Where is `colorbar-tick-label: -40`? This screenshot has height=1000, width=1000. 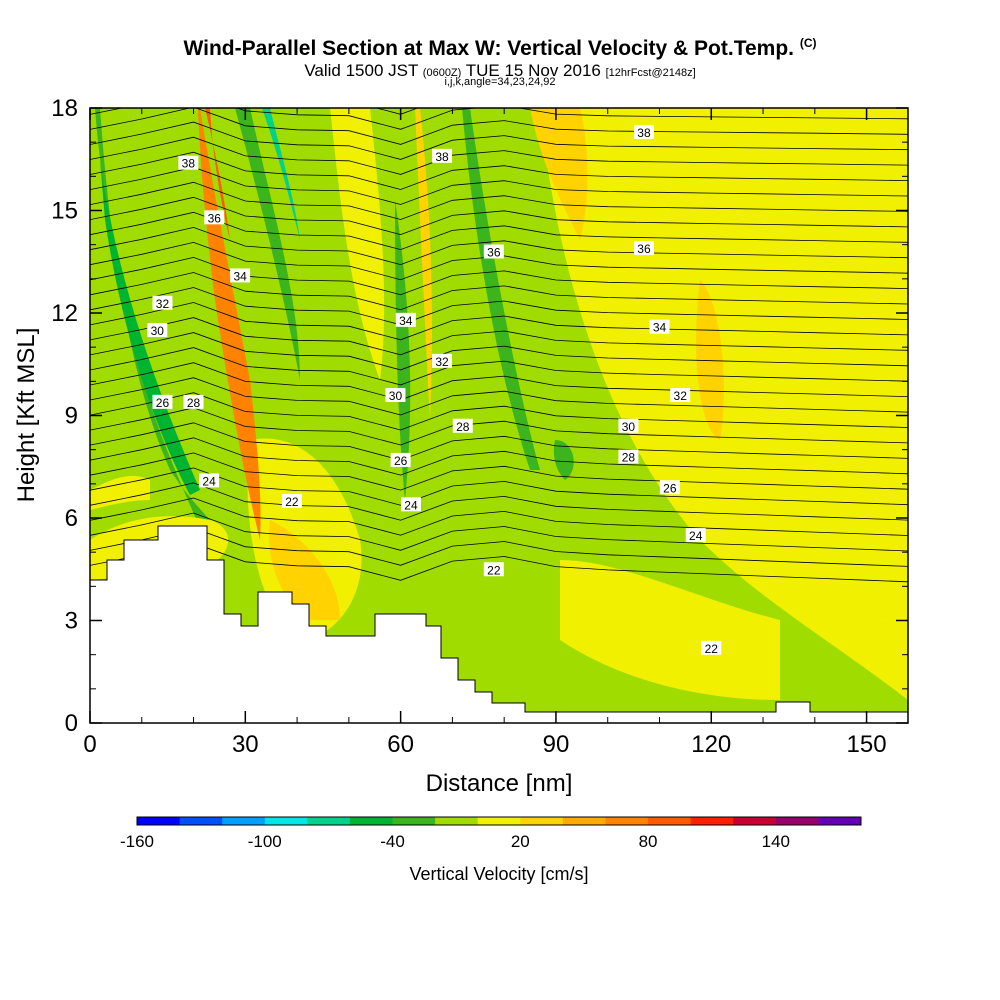 colorbar-tick-label: -40 is located at coordinates (392, 841).